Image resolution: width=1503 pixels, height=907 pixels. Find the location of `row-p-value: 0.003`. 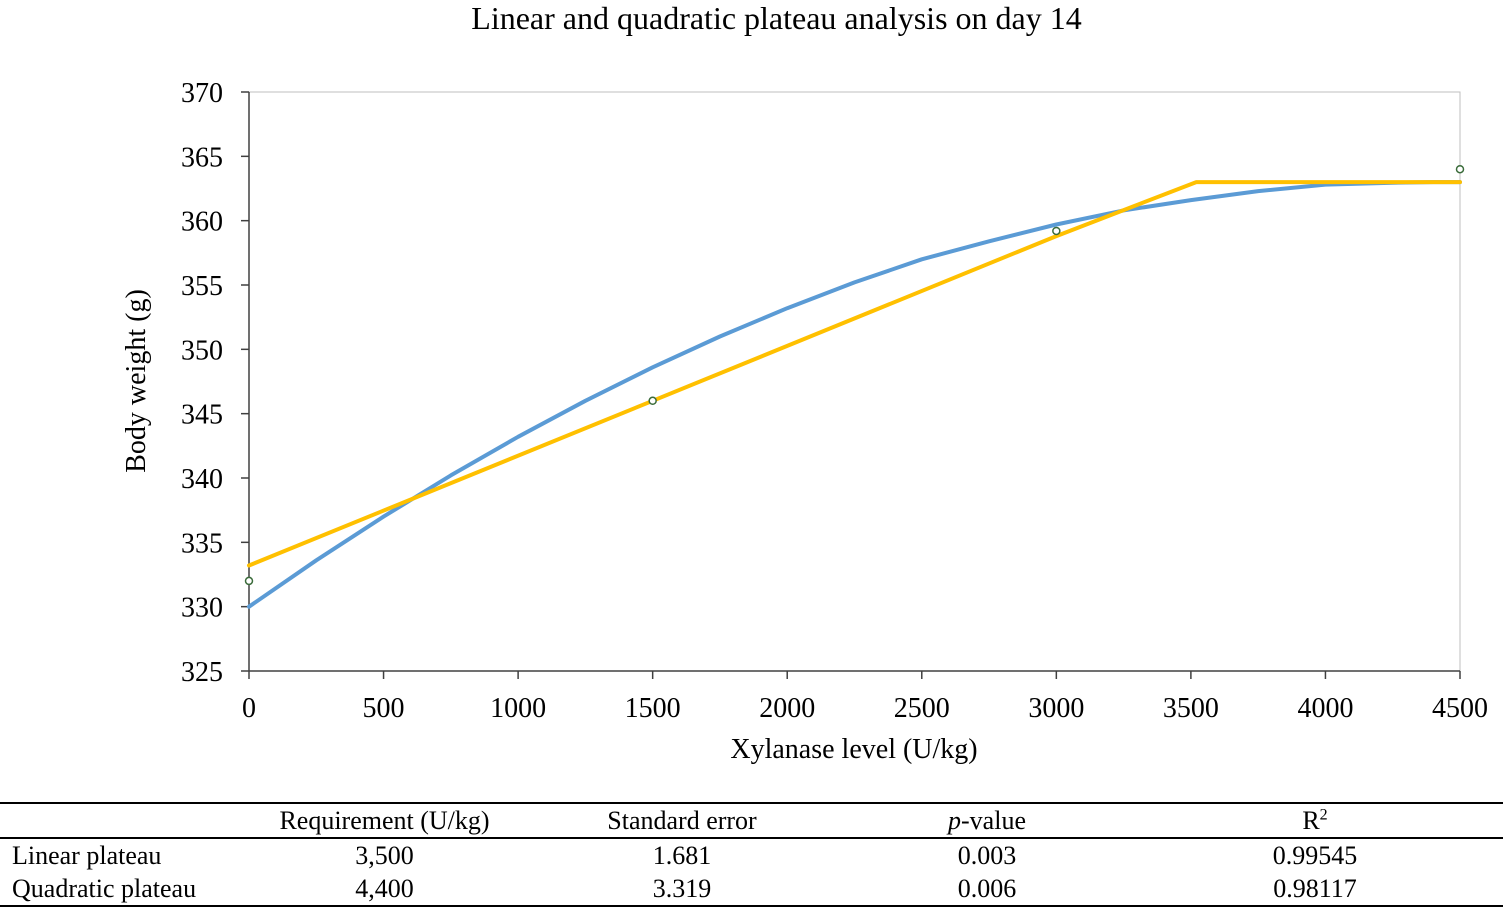

row-p-value: 0.003 is located at coordinates (987, 855).